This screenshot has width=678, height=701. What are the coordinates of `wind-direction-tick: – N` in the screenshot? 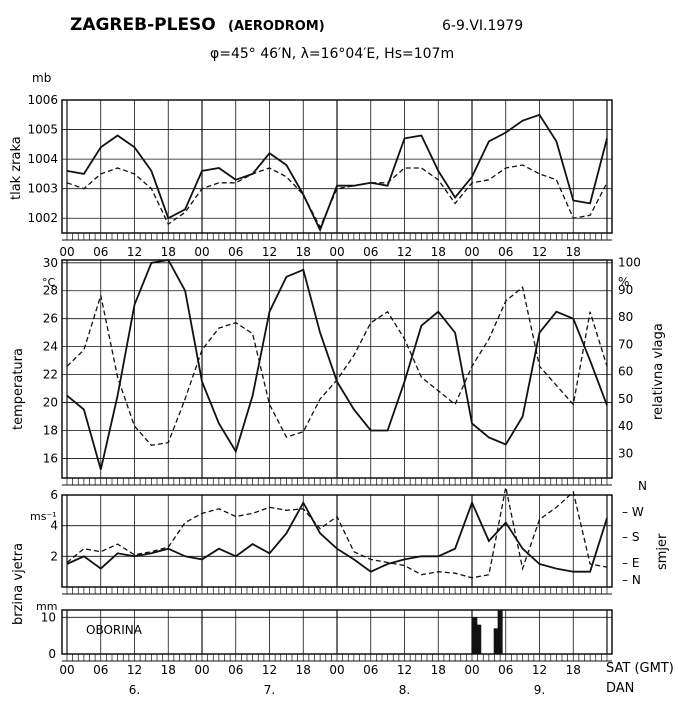 It's located at (631, 580).